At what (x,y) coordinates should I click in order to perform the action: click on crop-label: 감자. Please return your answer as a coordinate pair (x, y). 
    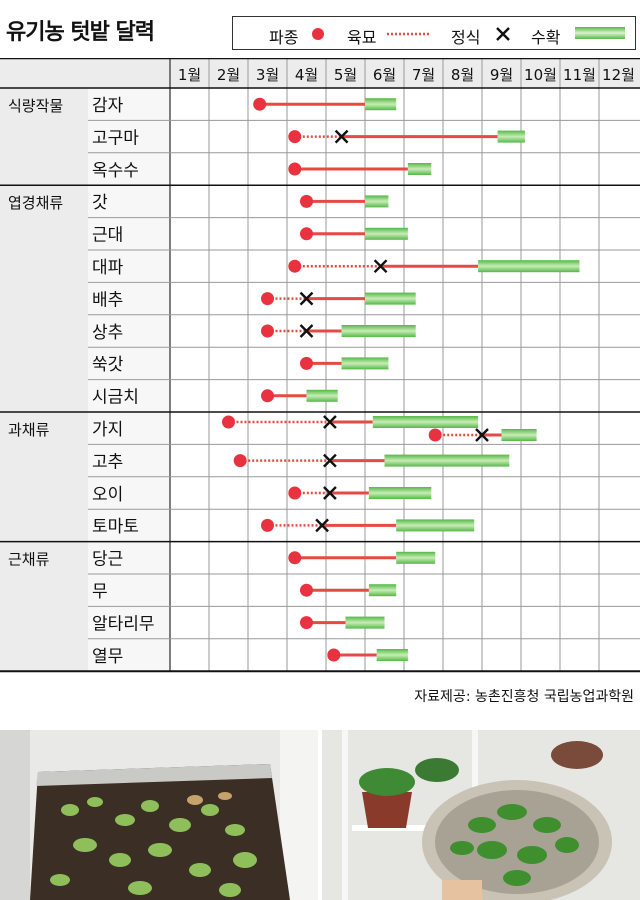
    Looking at the image, I should click on (108, 106).